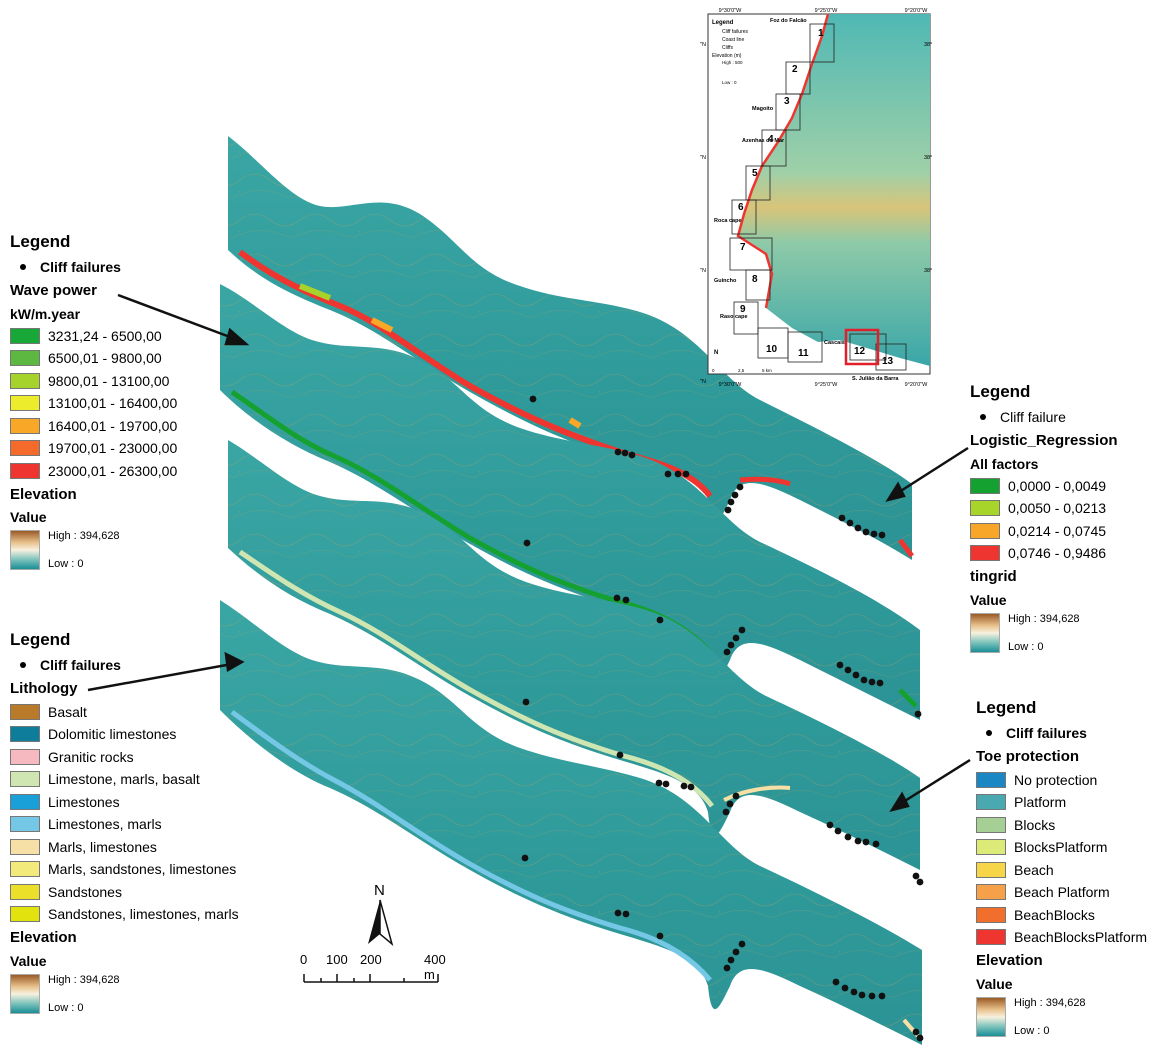 Image resolution: width=1158 pixels, height=1050 pixels. I want to click on legend-class-item: Granitic rocks, so click(130, 757).